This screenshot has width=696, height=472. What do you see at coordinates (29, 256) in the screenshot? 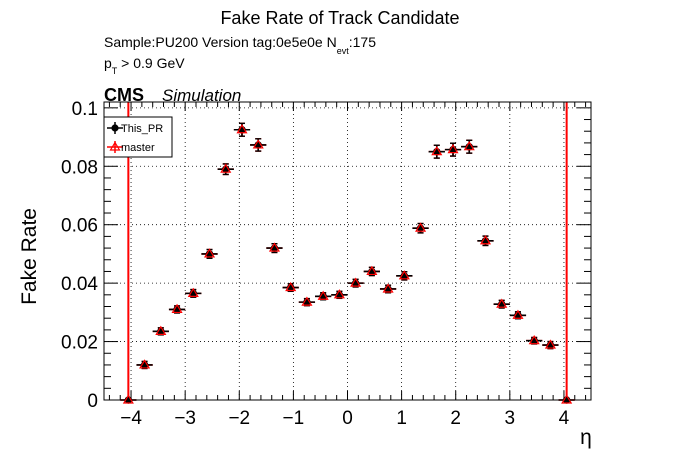
I see `y-axis-label: Fake Rate` at bounding box center [29, 256].